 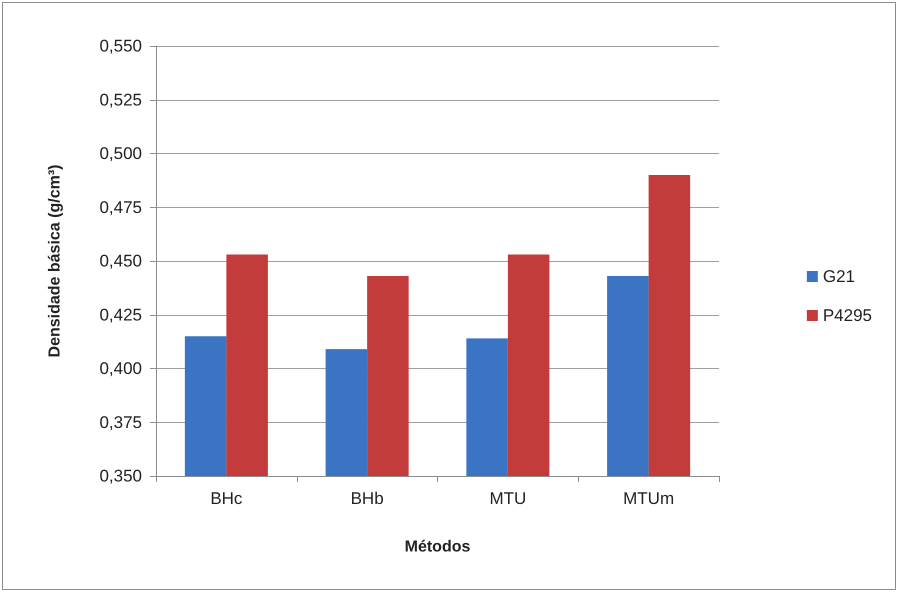 What do you see at coordinates (55, 261) in the screenshot?
I see `y-axis-title: Densidade básica (g/cm³)` at bounding box center [55, 261].